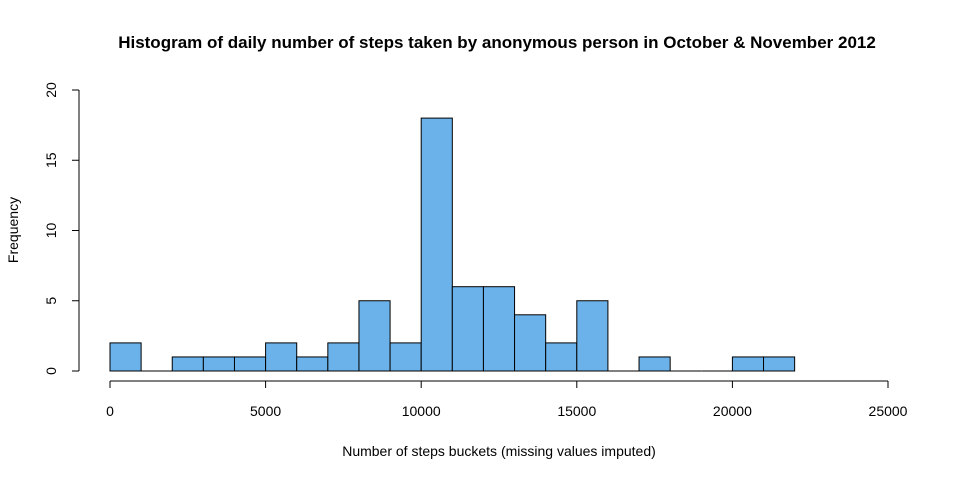 The width and height of the screenshot is (960, 480). Describe the element at coordinates (51, 371) in the screenshot. I see `y-tick-label: 0` at that location.